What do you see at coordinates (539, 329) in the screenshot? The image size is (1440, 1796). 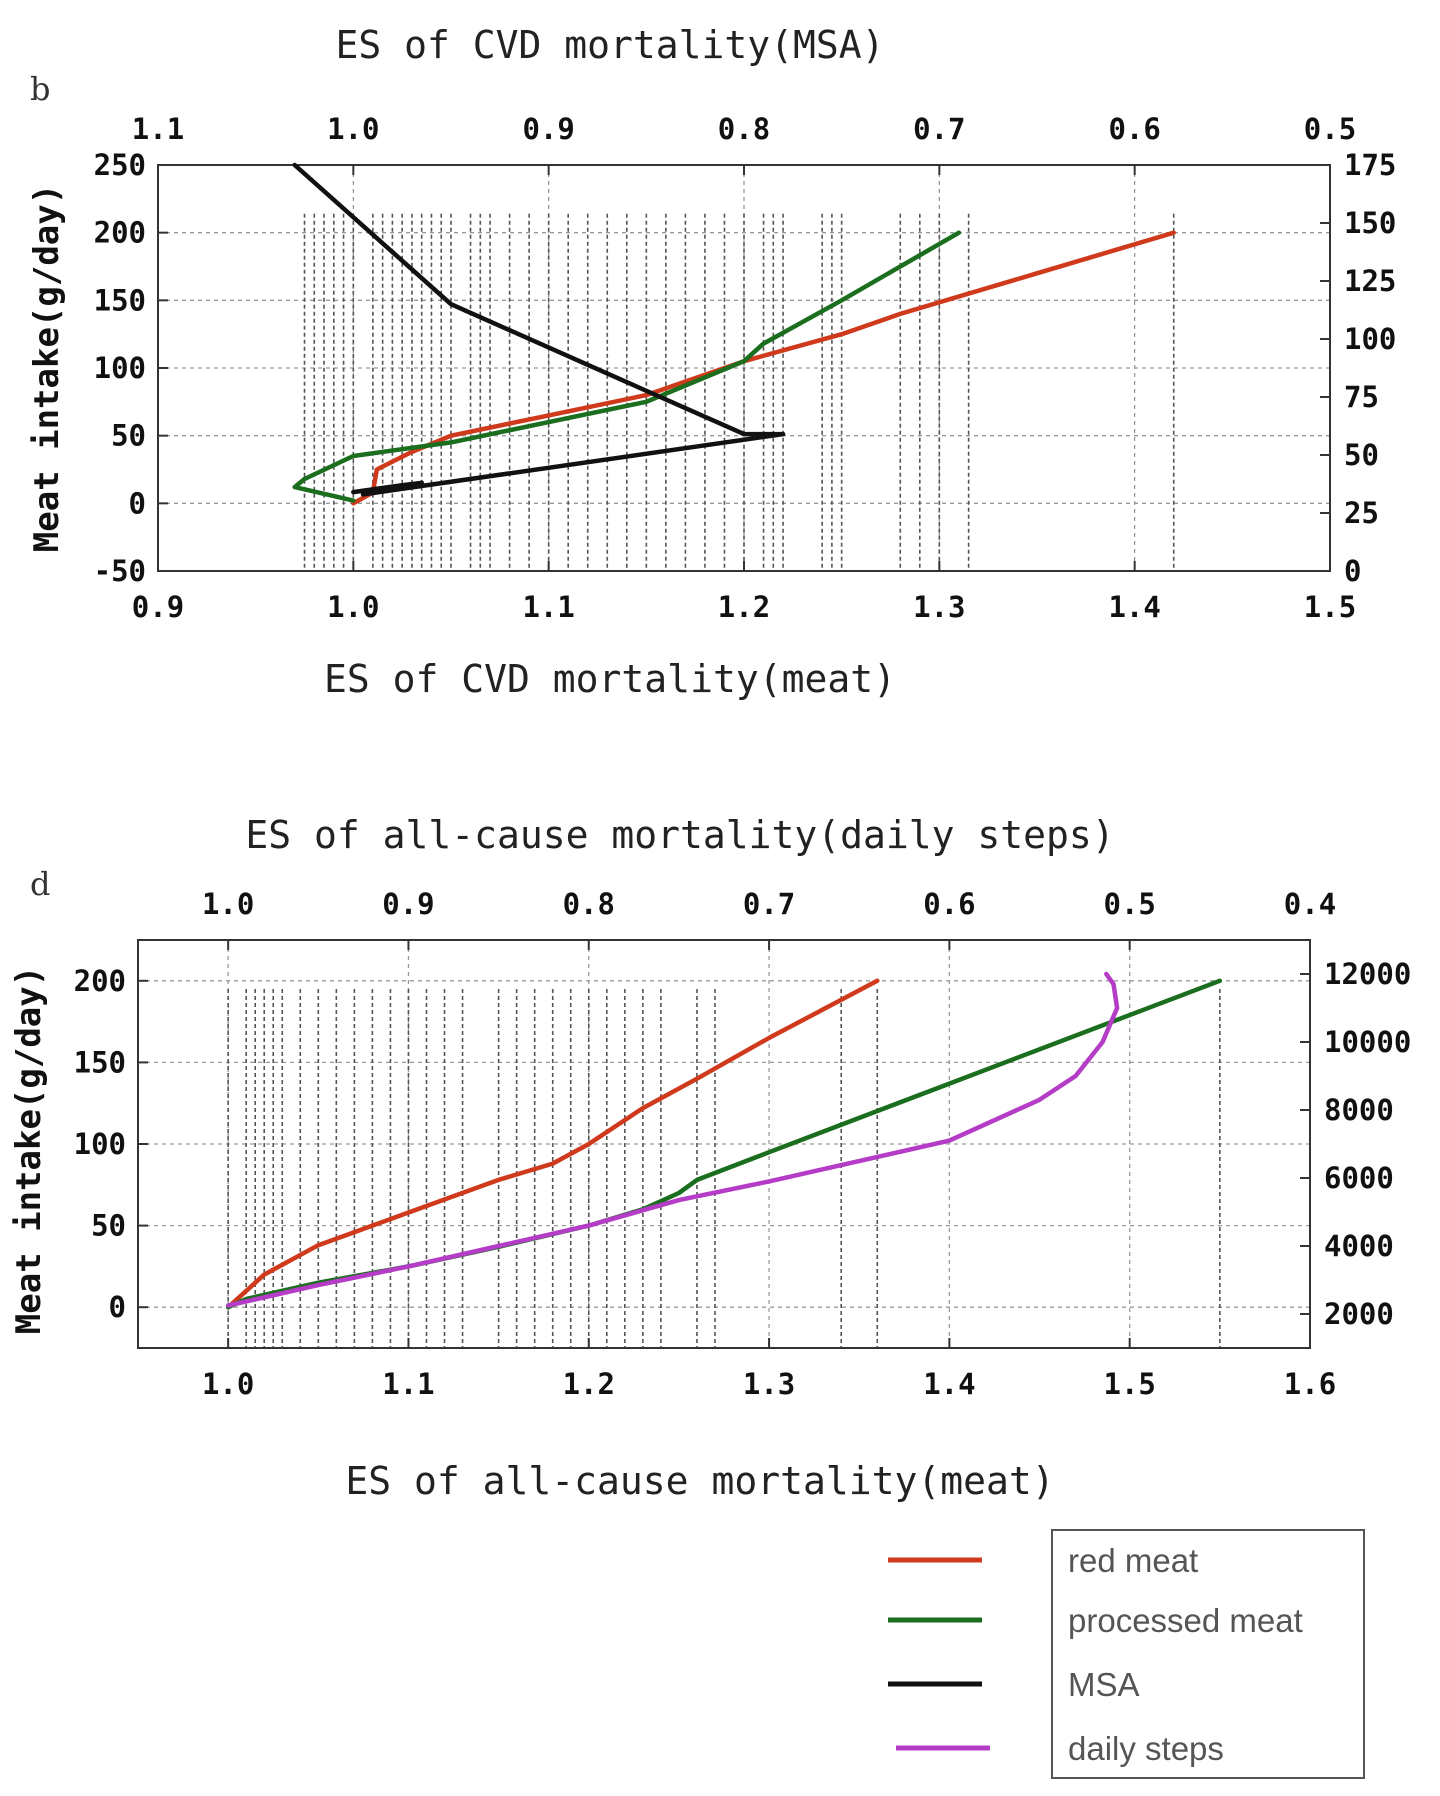 I see `panel-b-series-msa` at bounding box center [539, 329].